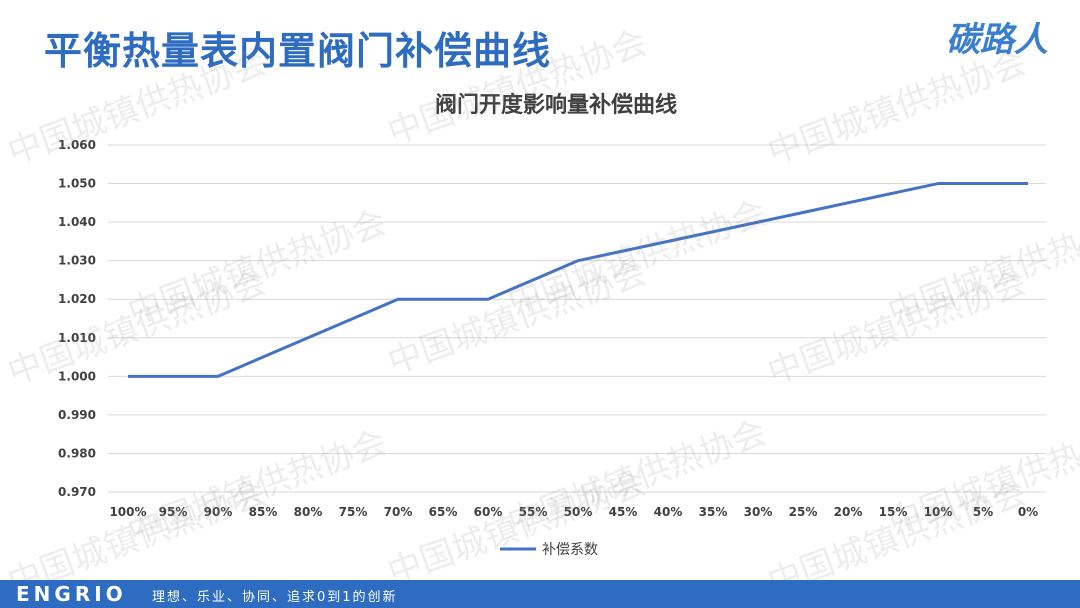  I want to click on x-tick-label: 40%, so click(668, 512).